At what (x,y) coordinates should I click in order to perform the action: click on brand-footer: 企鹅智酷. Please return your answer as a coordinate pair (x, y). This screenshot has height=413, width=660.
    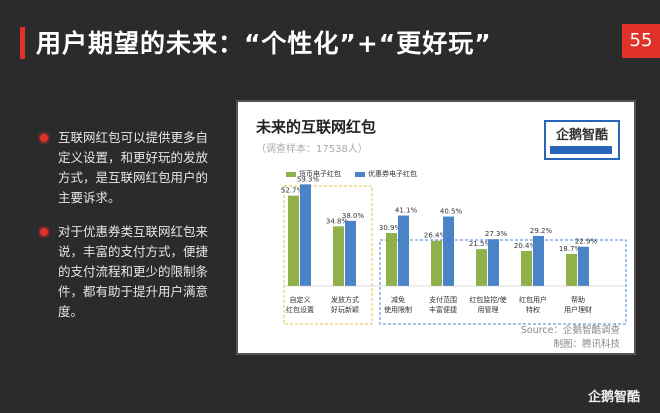
    Looking at the image, I should click on (613, 397).